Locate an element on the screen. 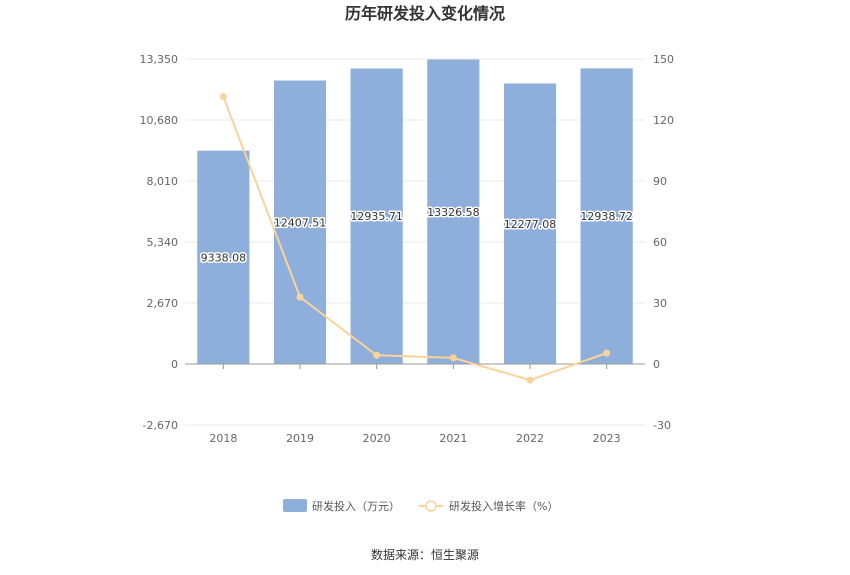 The height and width of the screenshot is (575, 850). bar-value-label: 12407.51 is located at coordinates (300, 222).